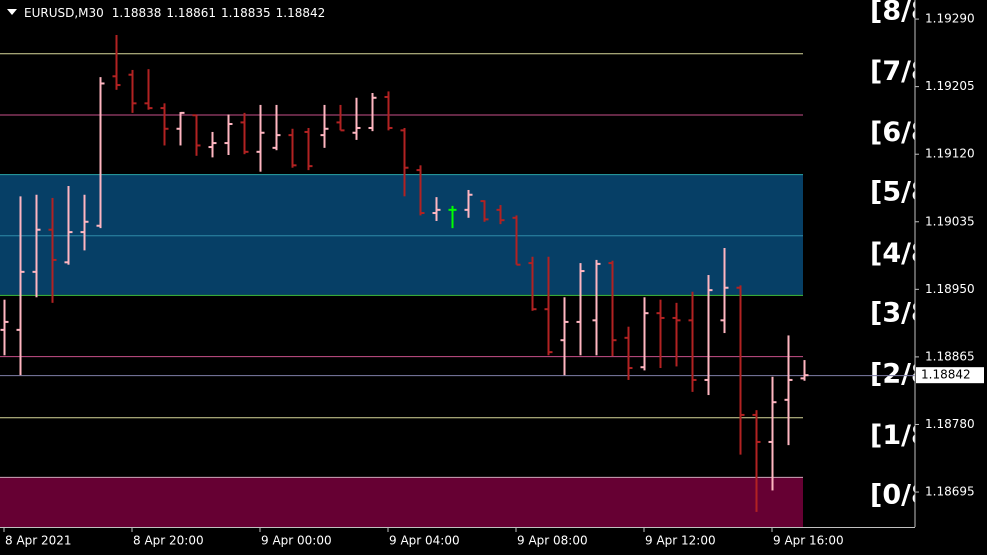  What do you see at coordinates (424, 541) in the screenshot?
I see `x-tick-label: 9 Apr 04:00` at bounding box center [424, 541].